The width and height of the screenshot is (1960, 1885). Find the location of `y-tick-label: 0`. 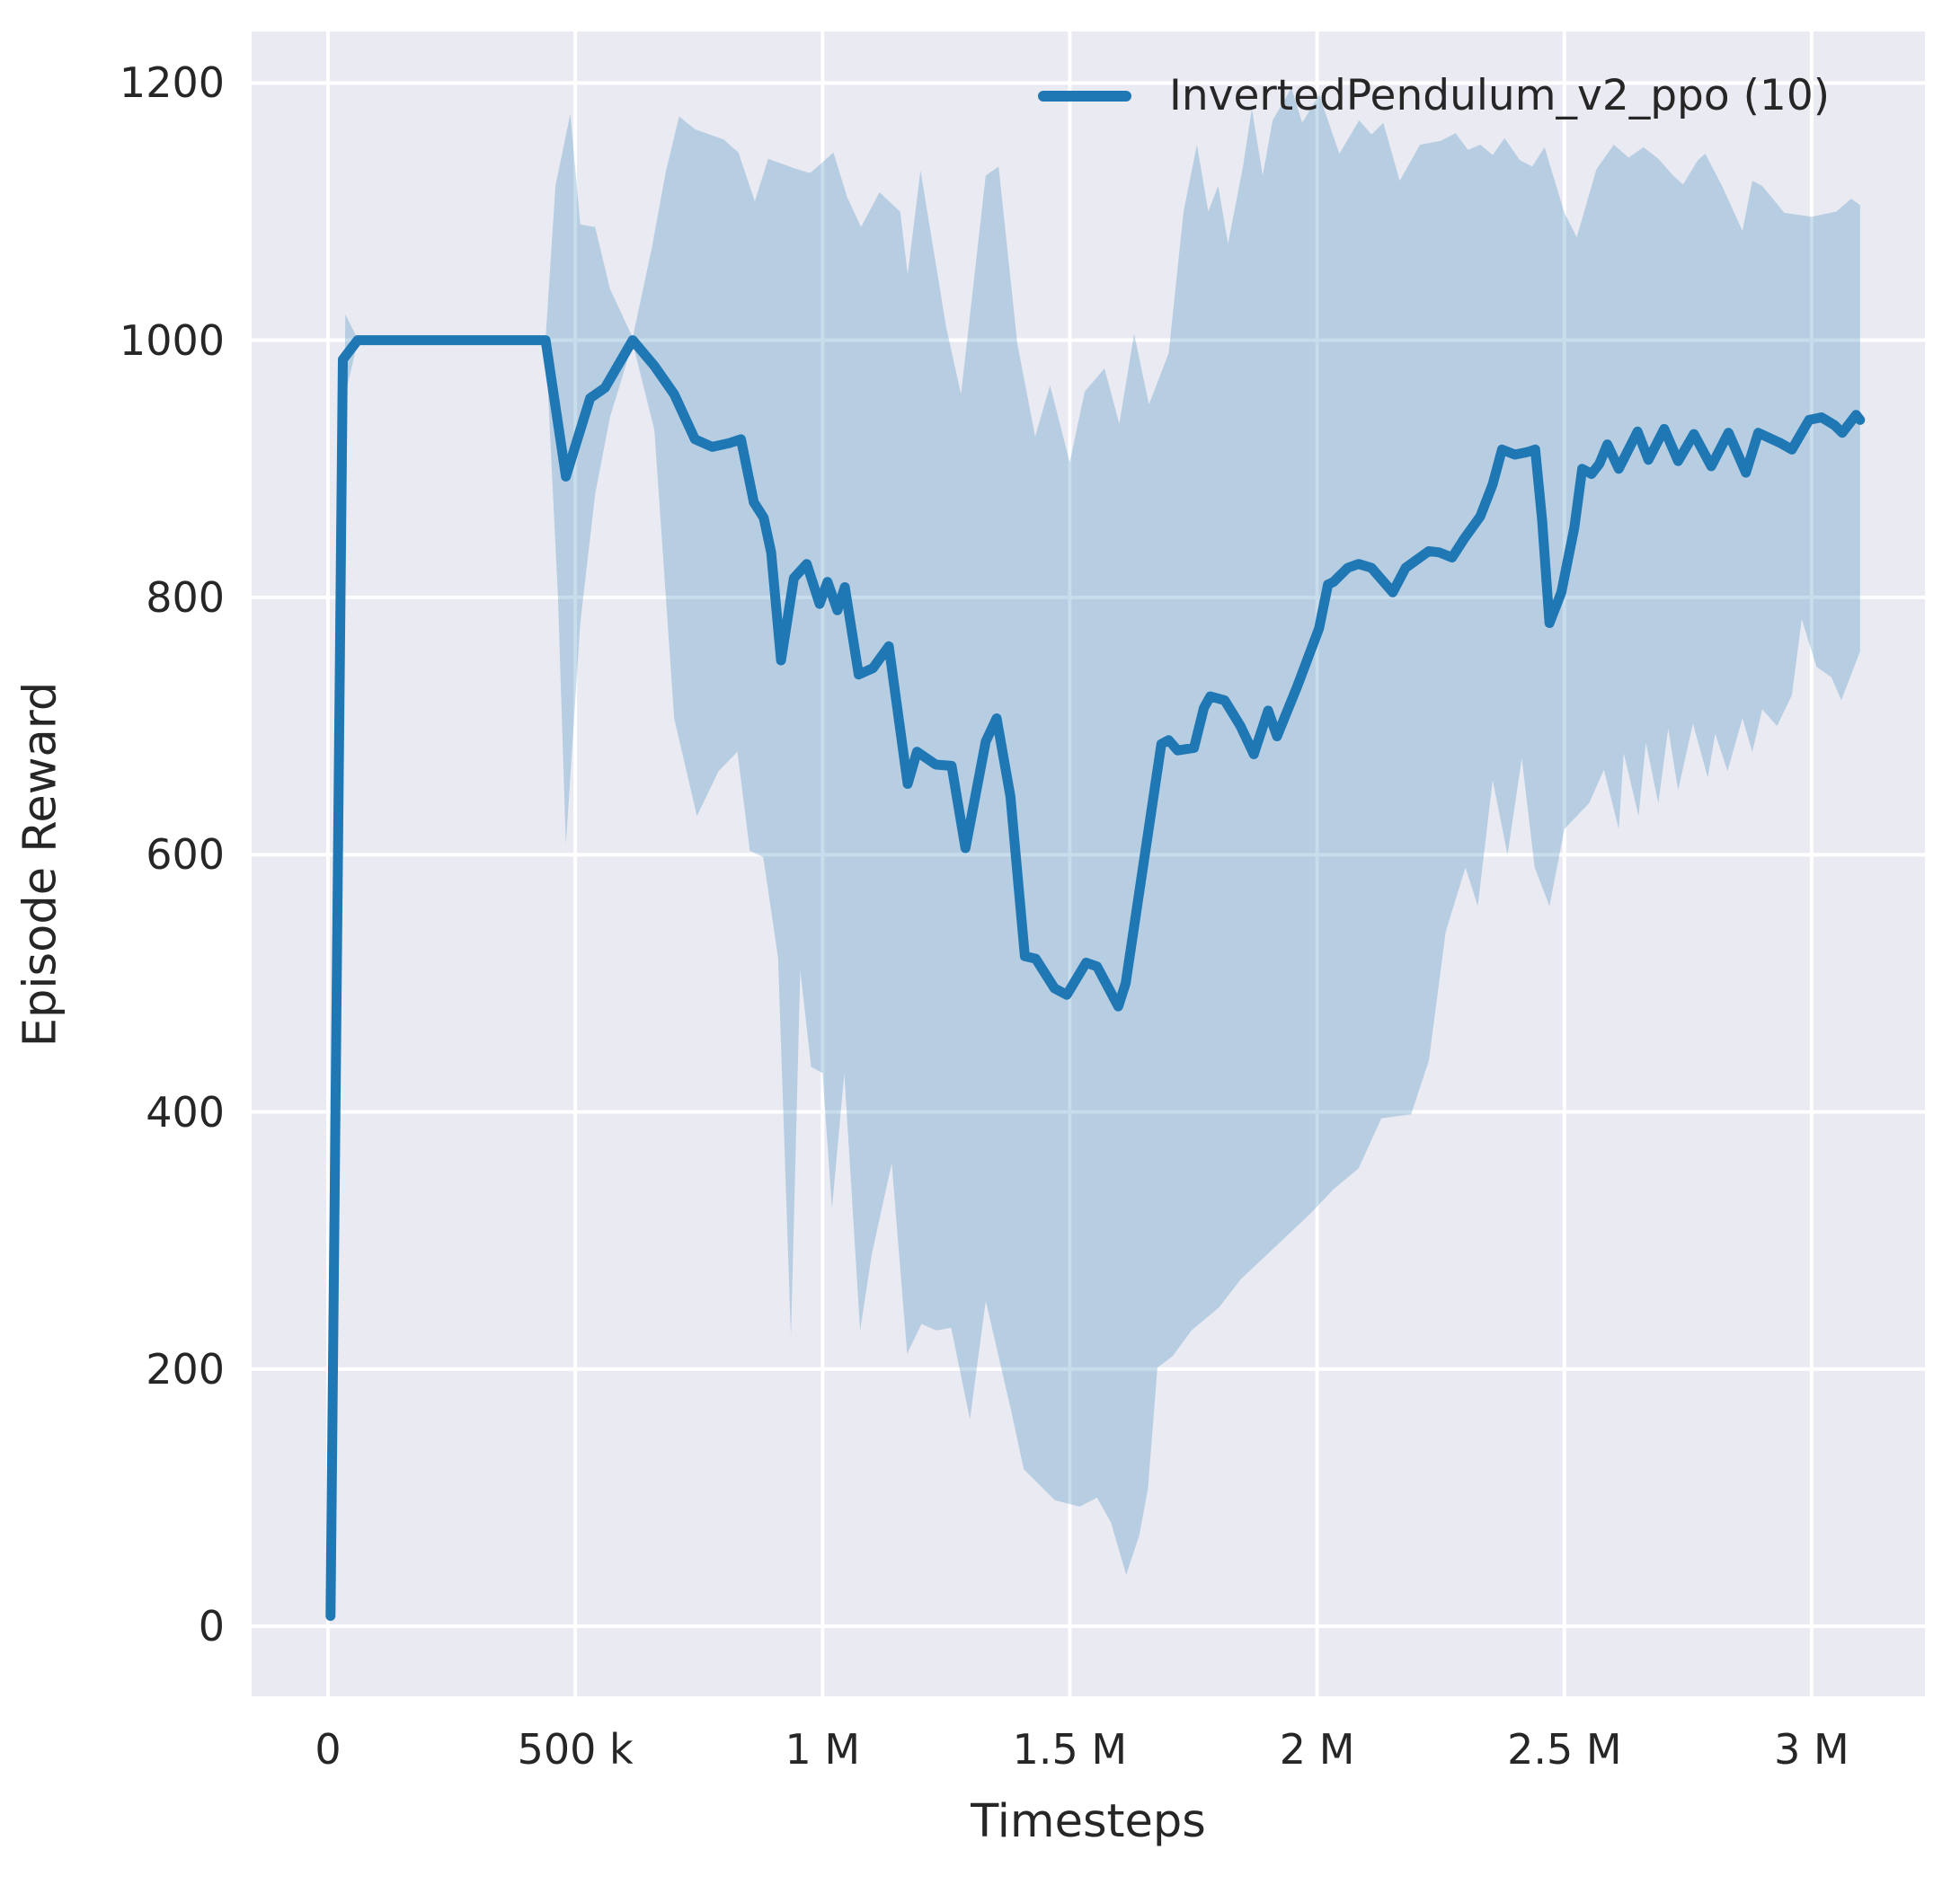

y-tick-label: 0 is located at coordinates (211, 1626).